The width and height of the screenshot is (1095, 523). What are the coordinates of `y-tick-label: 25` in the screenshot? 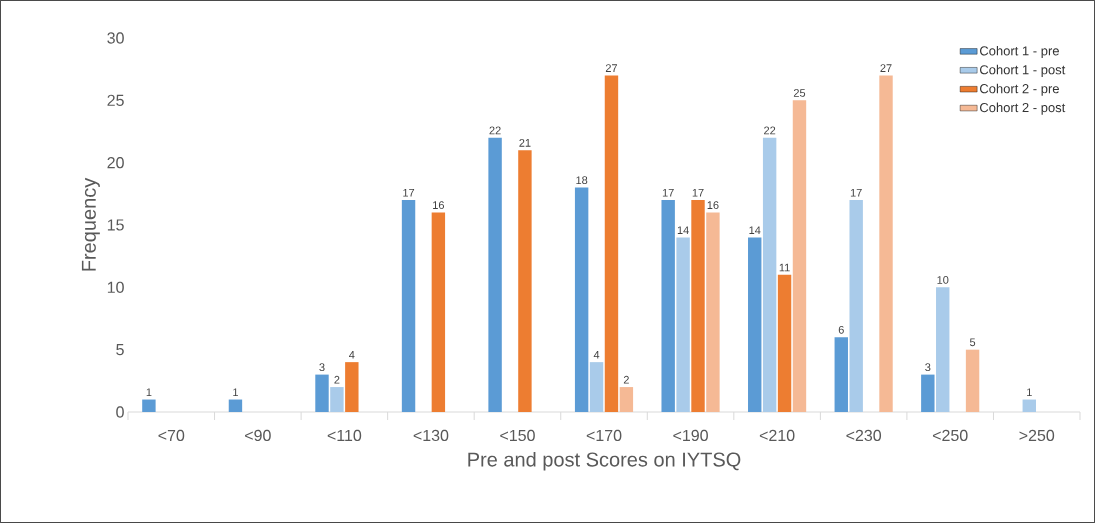 It's located at (115, 100).